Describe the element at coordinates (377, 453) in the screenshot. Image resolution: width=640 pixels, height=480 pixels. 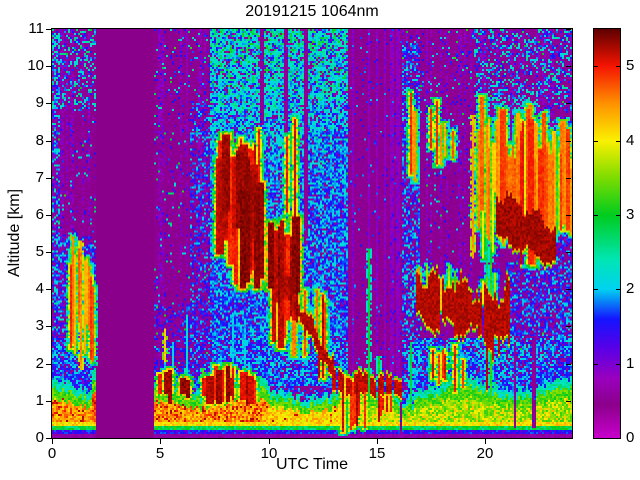
I see `x-tick-label: 15` at that location.